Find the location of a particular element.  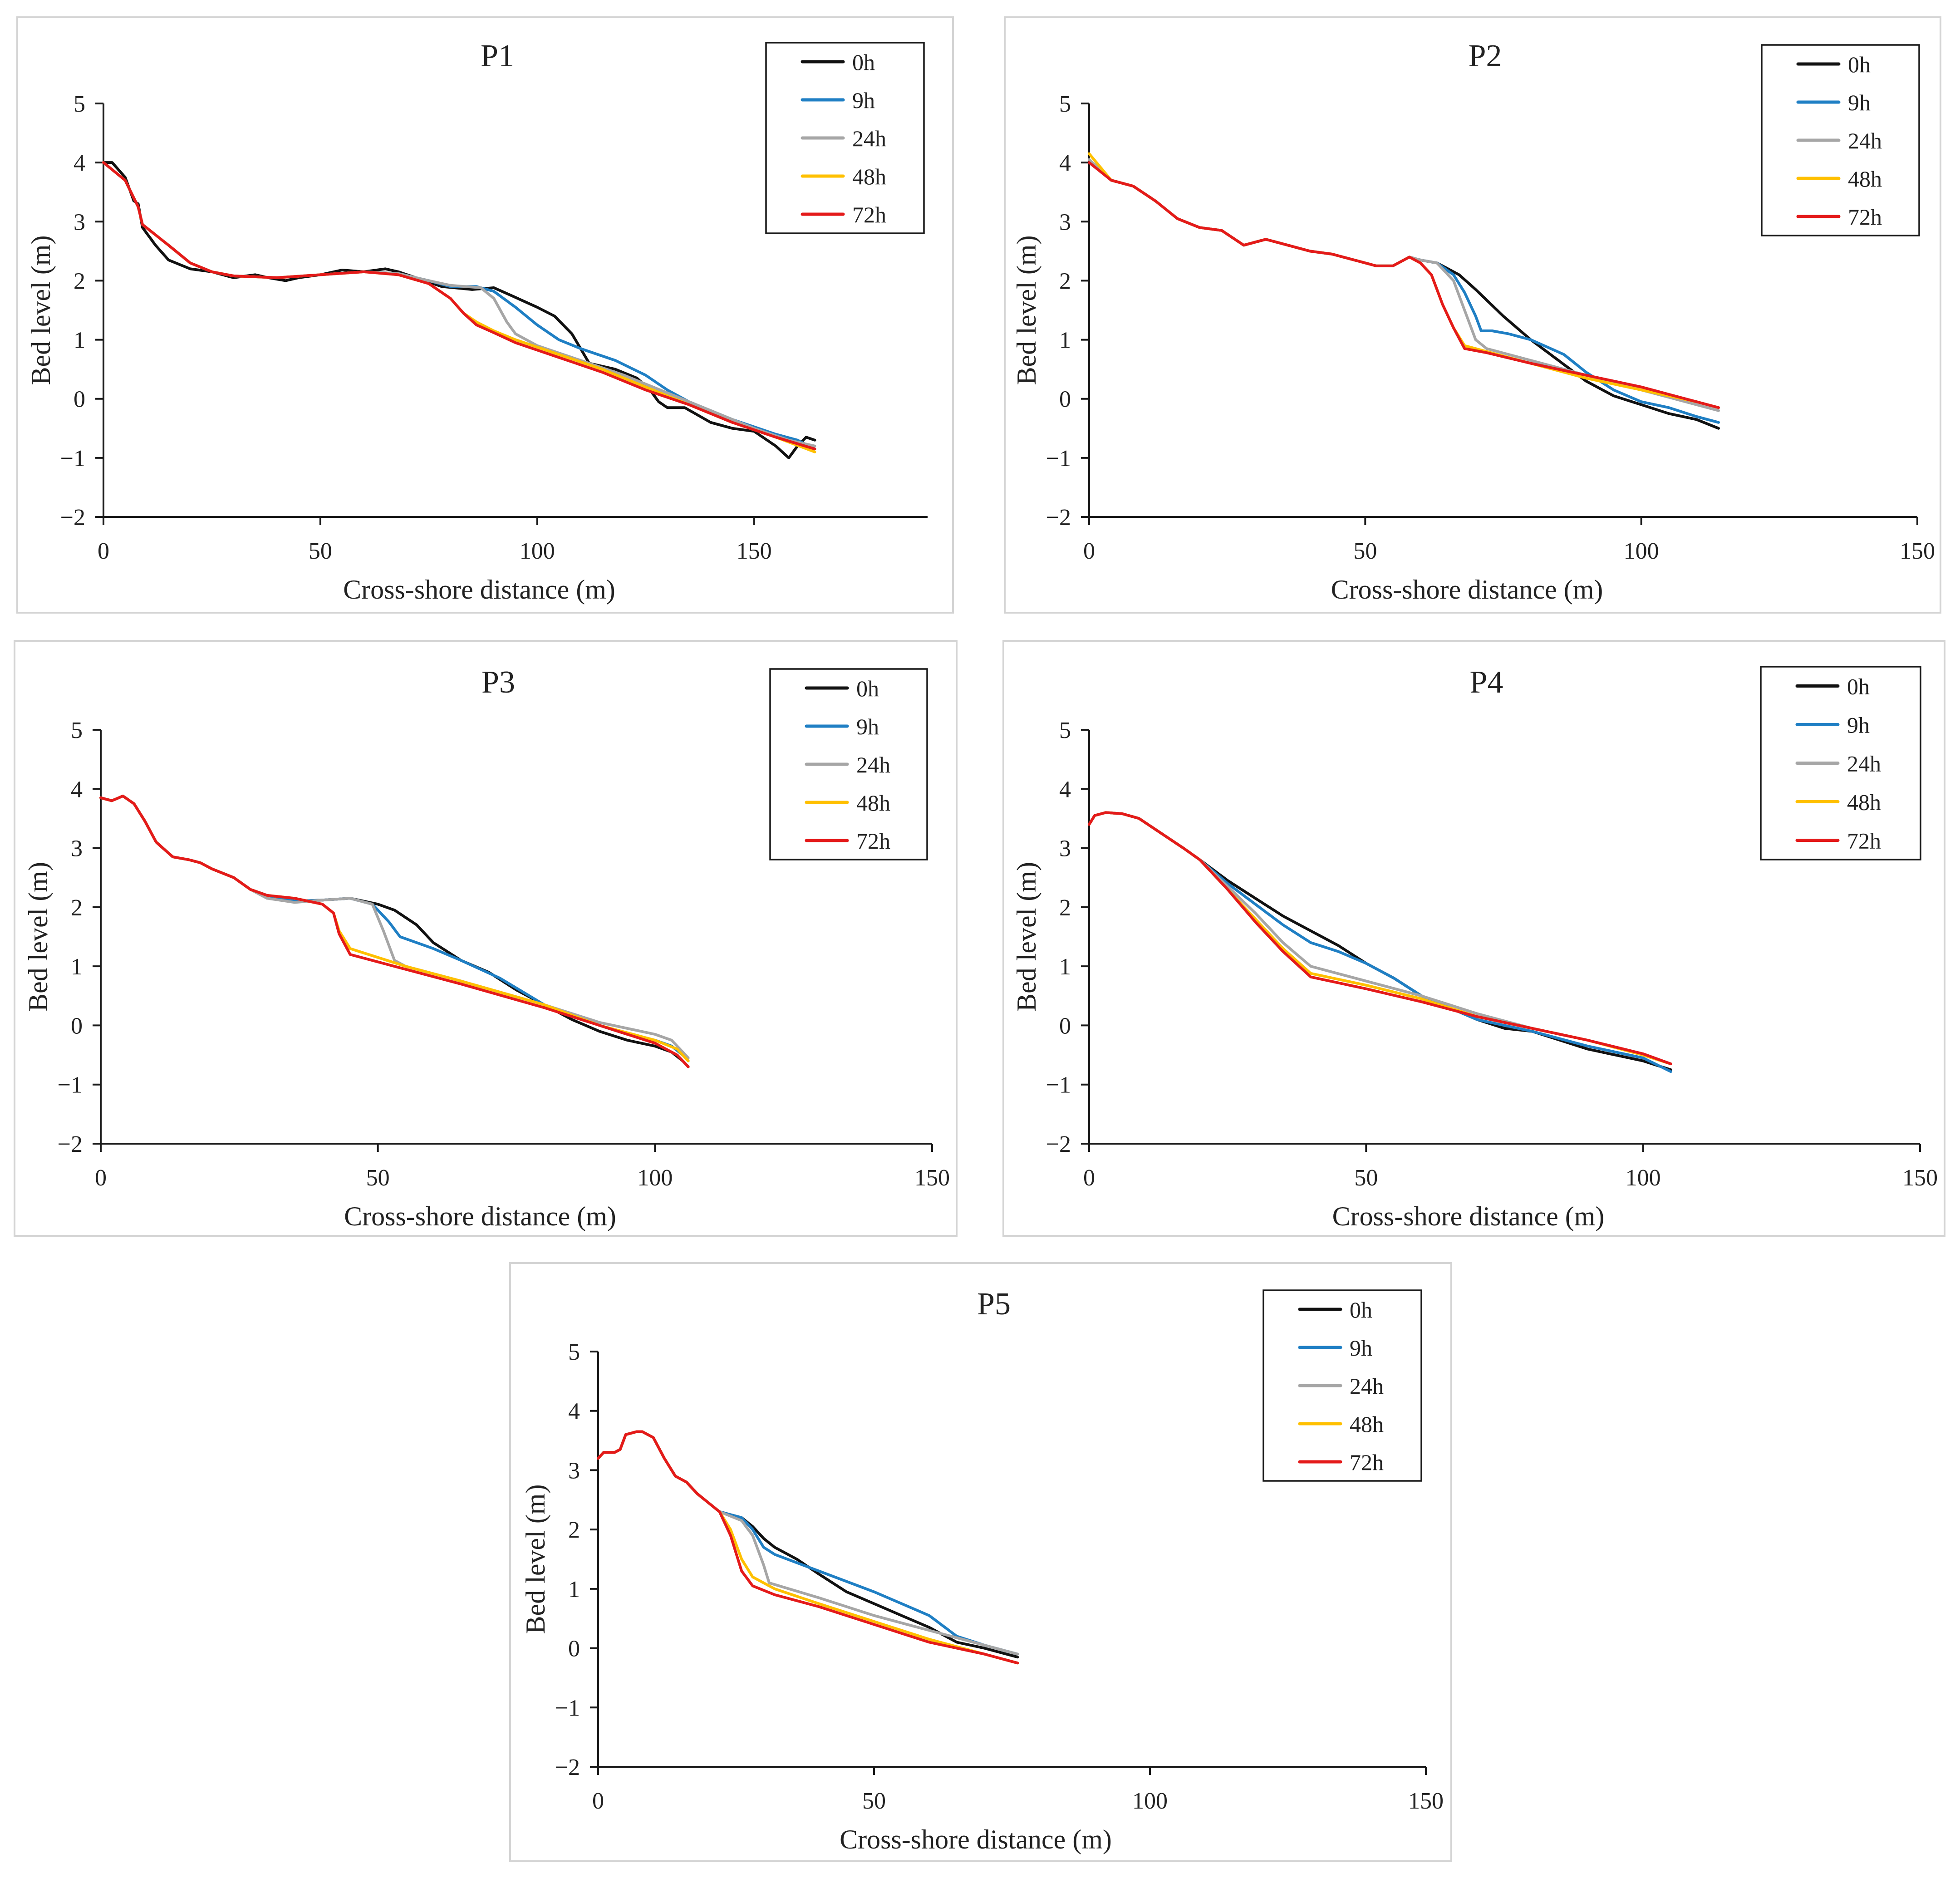

chart-title: P5 is located at coordinates (994, 1304).